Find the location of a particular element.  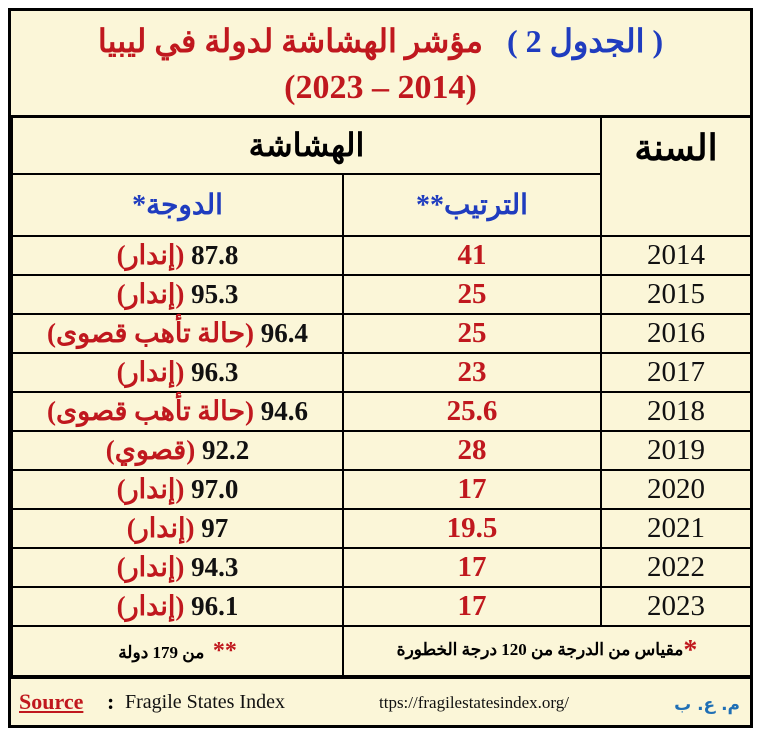

table-row: 2019 28 92.2 (قصوي) is located at coordinates (381, 450).